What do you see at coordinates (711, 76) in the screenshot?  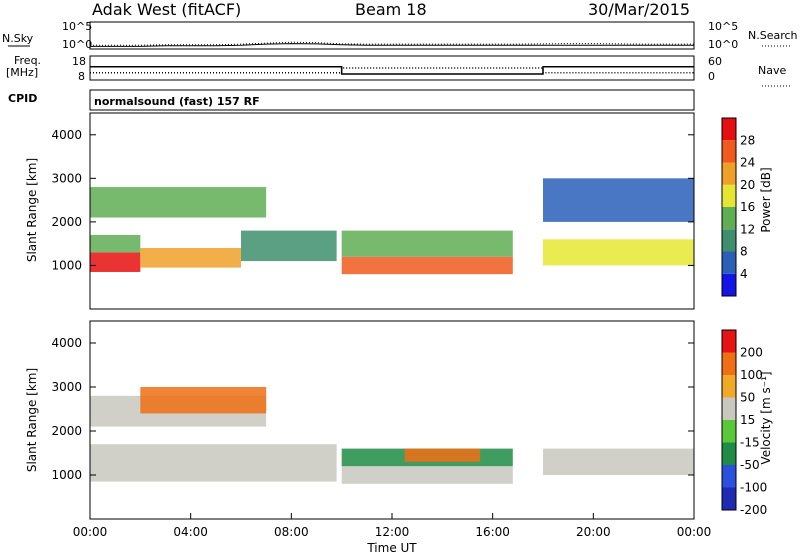 I see `nave-tick-lo: 0` at bounding box center [711, 76].